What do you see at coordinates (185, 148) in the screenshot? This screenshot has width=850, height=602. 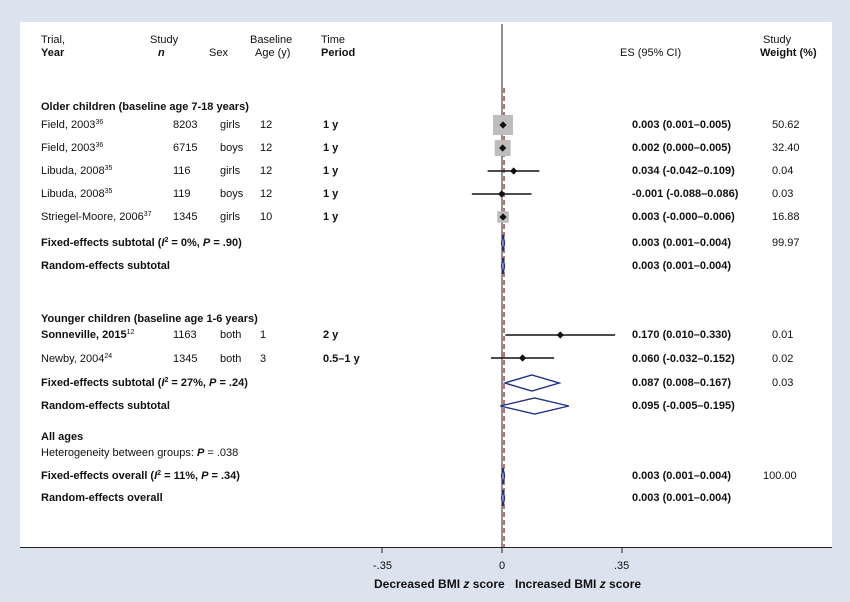 I see `study-n: 6715` at bounding box center [185, 148].